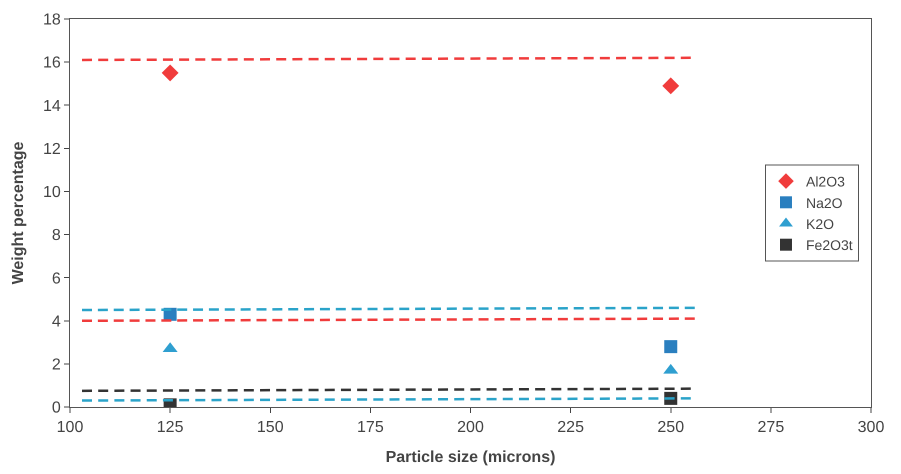 The height and width of the screenshot is (474, 901). I want to click on x-tick-label: 125, so click(170, 427).